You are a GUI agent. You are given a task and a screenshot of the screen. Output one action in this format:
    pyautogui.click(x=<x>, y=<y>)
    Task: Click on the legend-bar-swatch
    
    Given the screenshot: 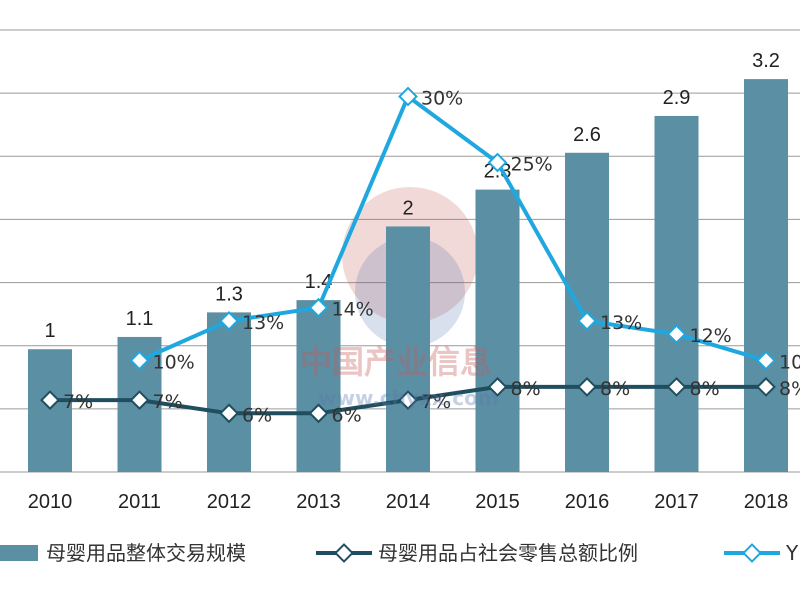 What is the action you would take?
    pyautogui.click(x=19, y=553)
    